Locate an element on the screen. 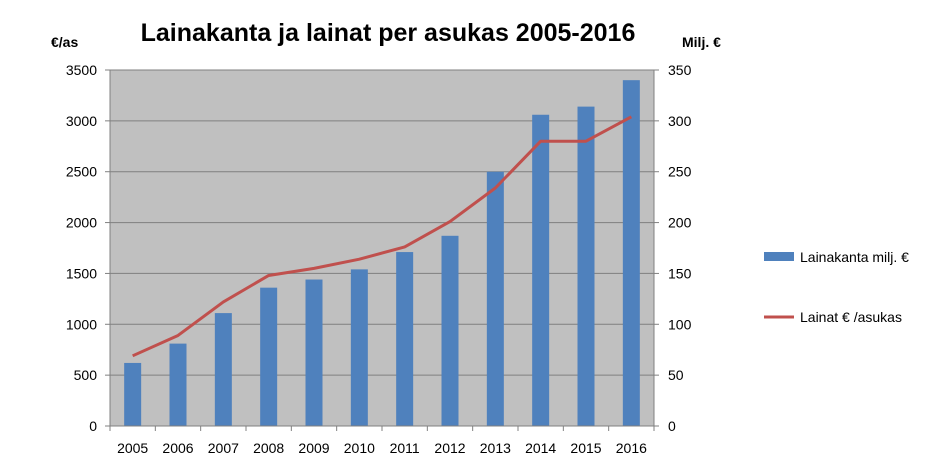 Image resolution: width=949 pixels, height=468 pixels. bar-2015 is located at coordinates (586, 266).